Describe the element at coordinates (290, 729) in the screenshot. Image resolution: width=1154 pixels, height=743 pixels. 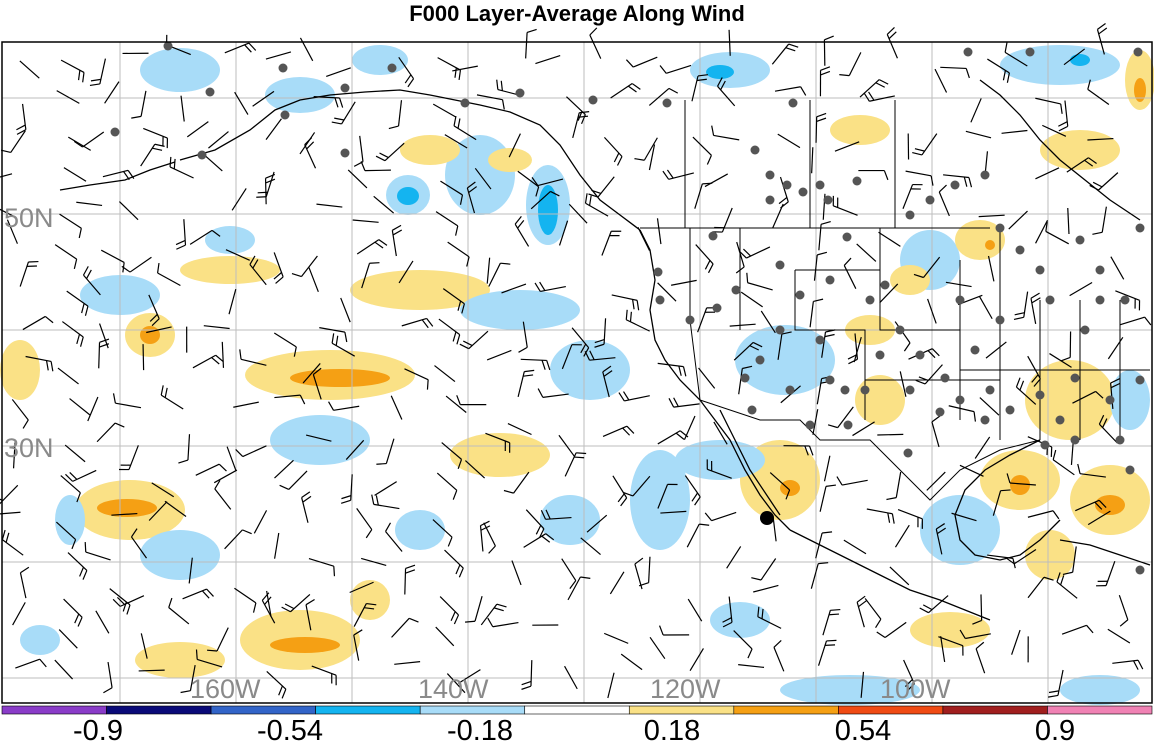
I see `colorbar-label-neg-0-54: -0.54` at that location.